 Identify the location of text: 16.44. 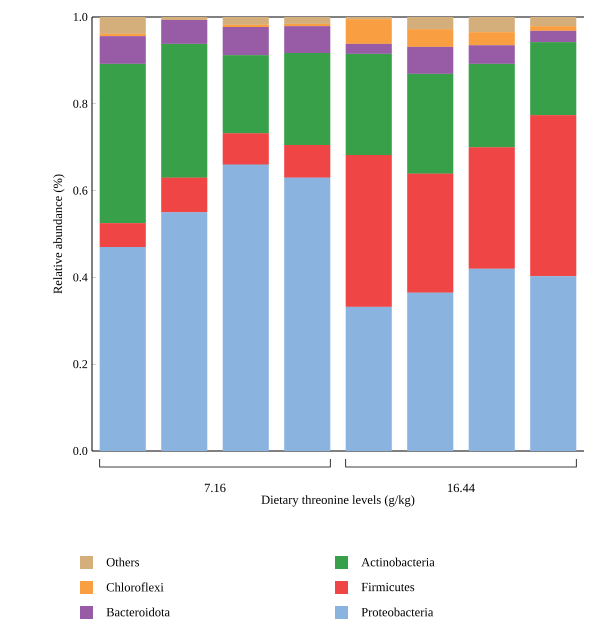
(461, 488).